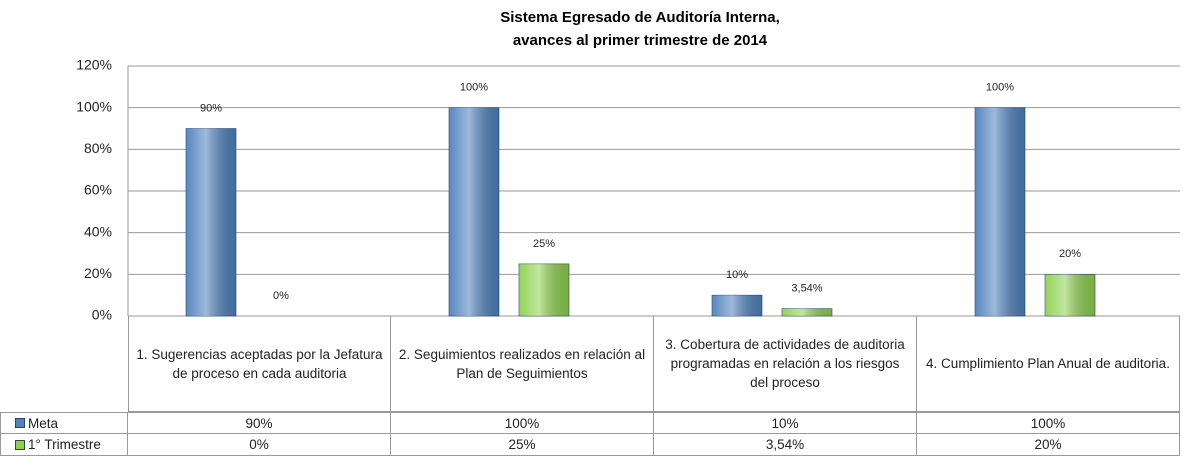  Describe the element at coordinates (64, 423) in the screenshot. I see `table-row-header: Meta` at that location.